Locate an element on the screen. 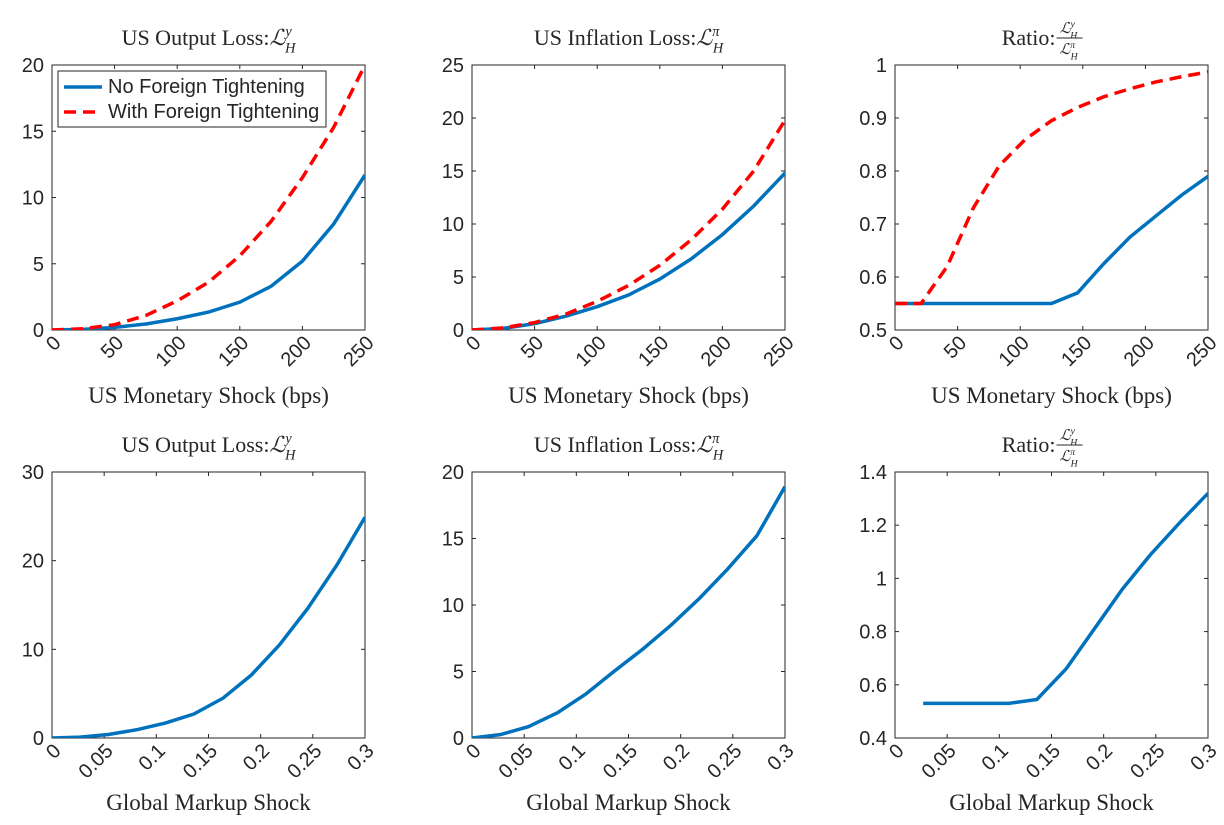  y-tick-label: 0.9 is located at coordinates (873, 119).